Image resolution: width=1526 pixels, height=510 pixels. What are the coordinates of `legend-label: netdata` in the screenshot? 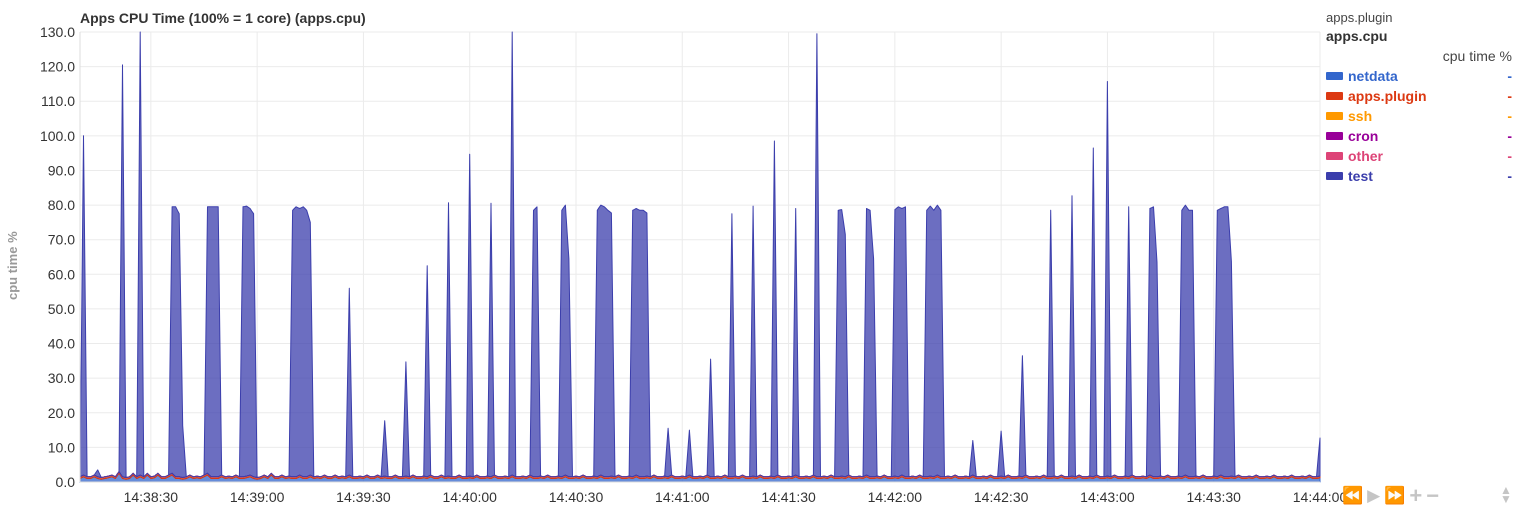 It's located at (1373, 76).